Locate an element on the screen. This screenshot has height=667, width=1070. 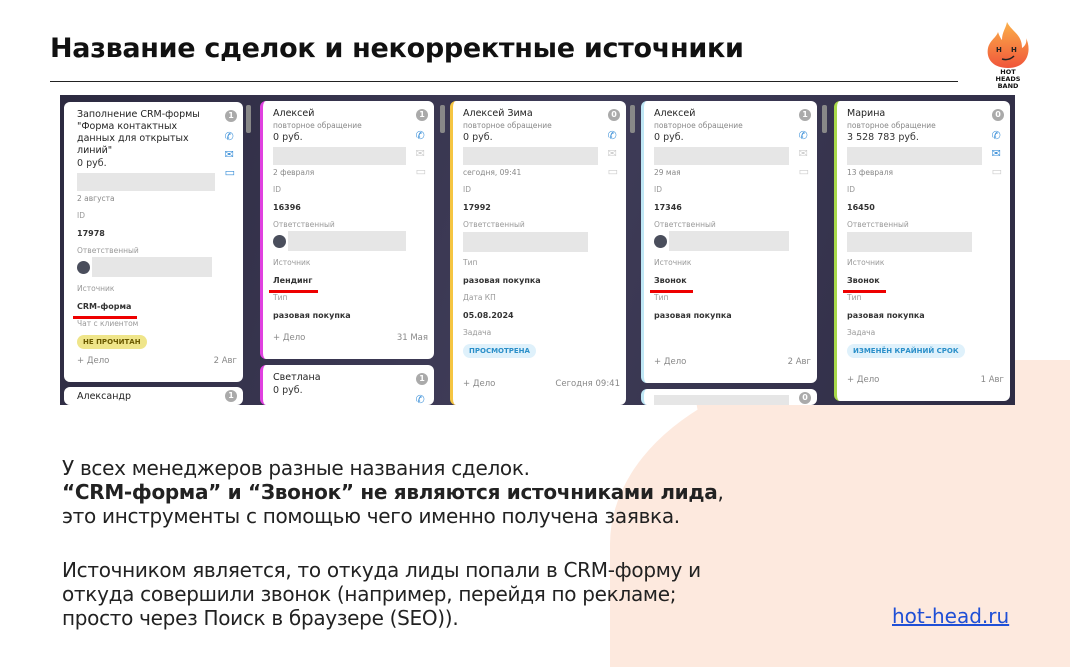
field-value-wrap: 17346 is located at coordinates (721, 204).